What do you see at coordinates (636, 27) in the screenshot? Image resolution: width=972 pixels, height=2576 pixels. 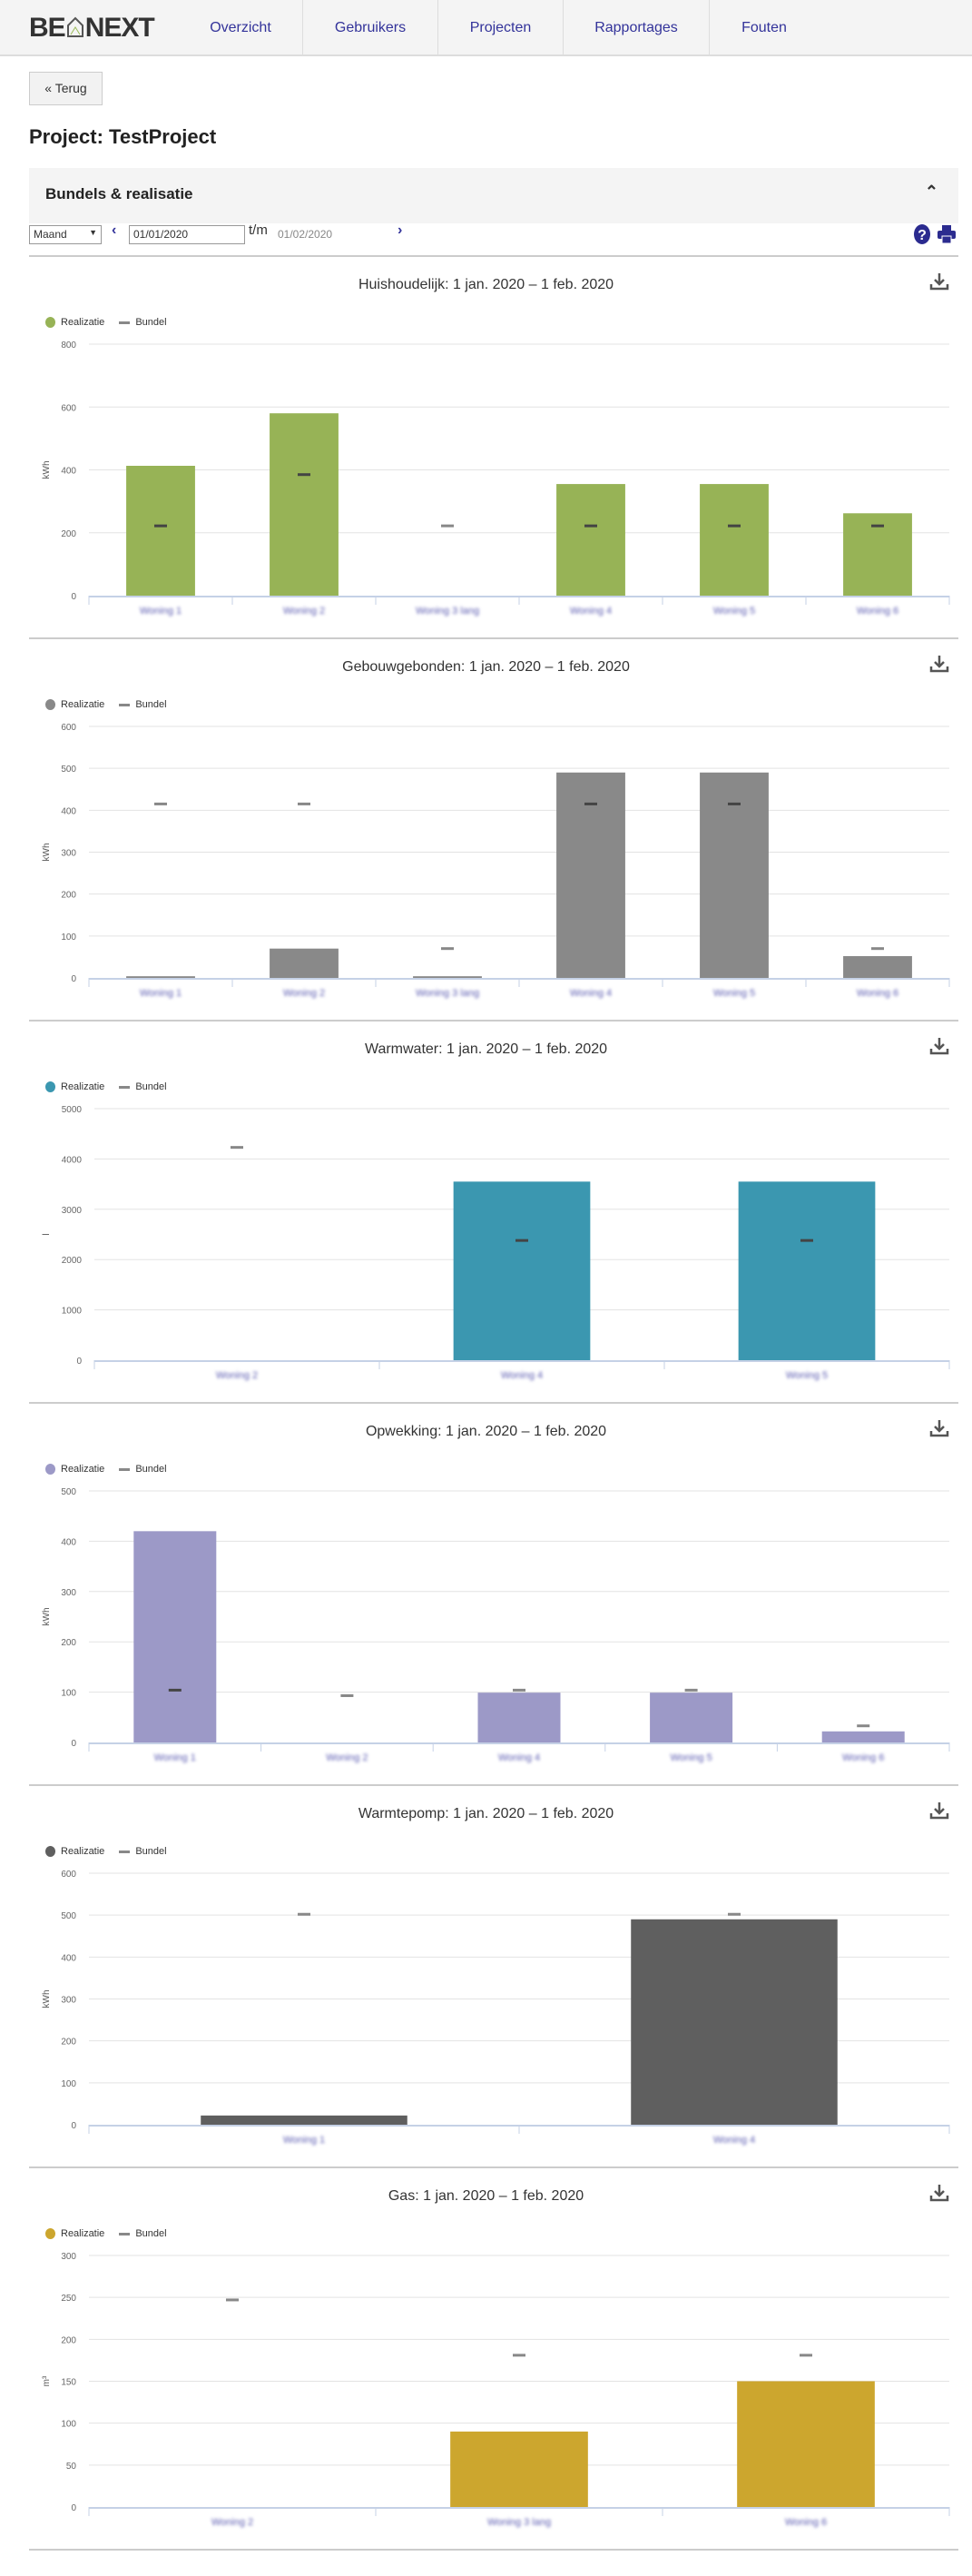 I see `nav-rapportages: Rapportages` at bounding box center [636, 27].